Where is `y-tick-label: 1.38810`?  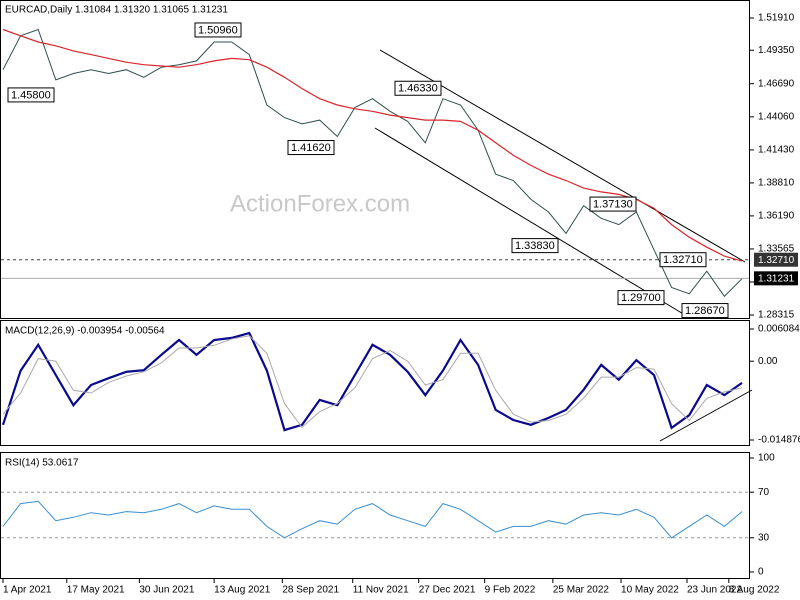 y-tick-label: 1.38810 is located at coordinates (776, 183).